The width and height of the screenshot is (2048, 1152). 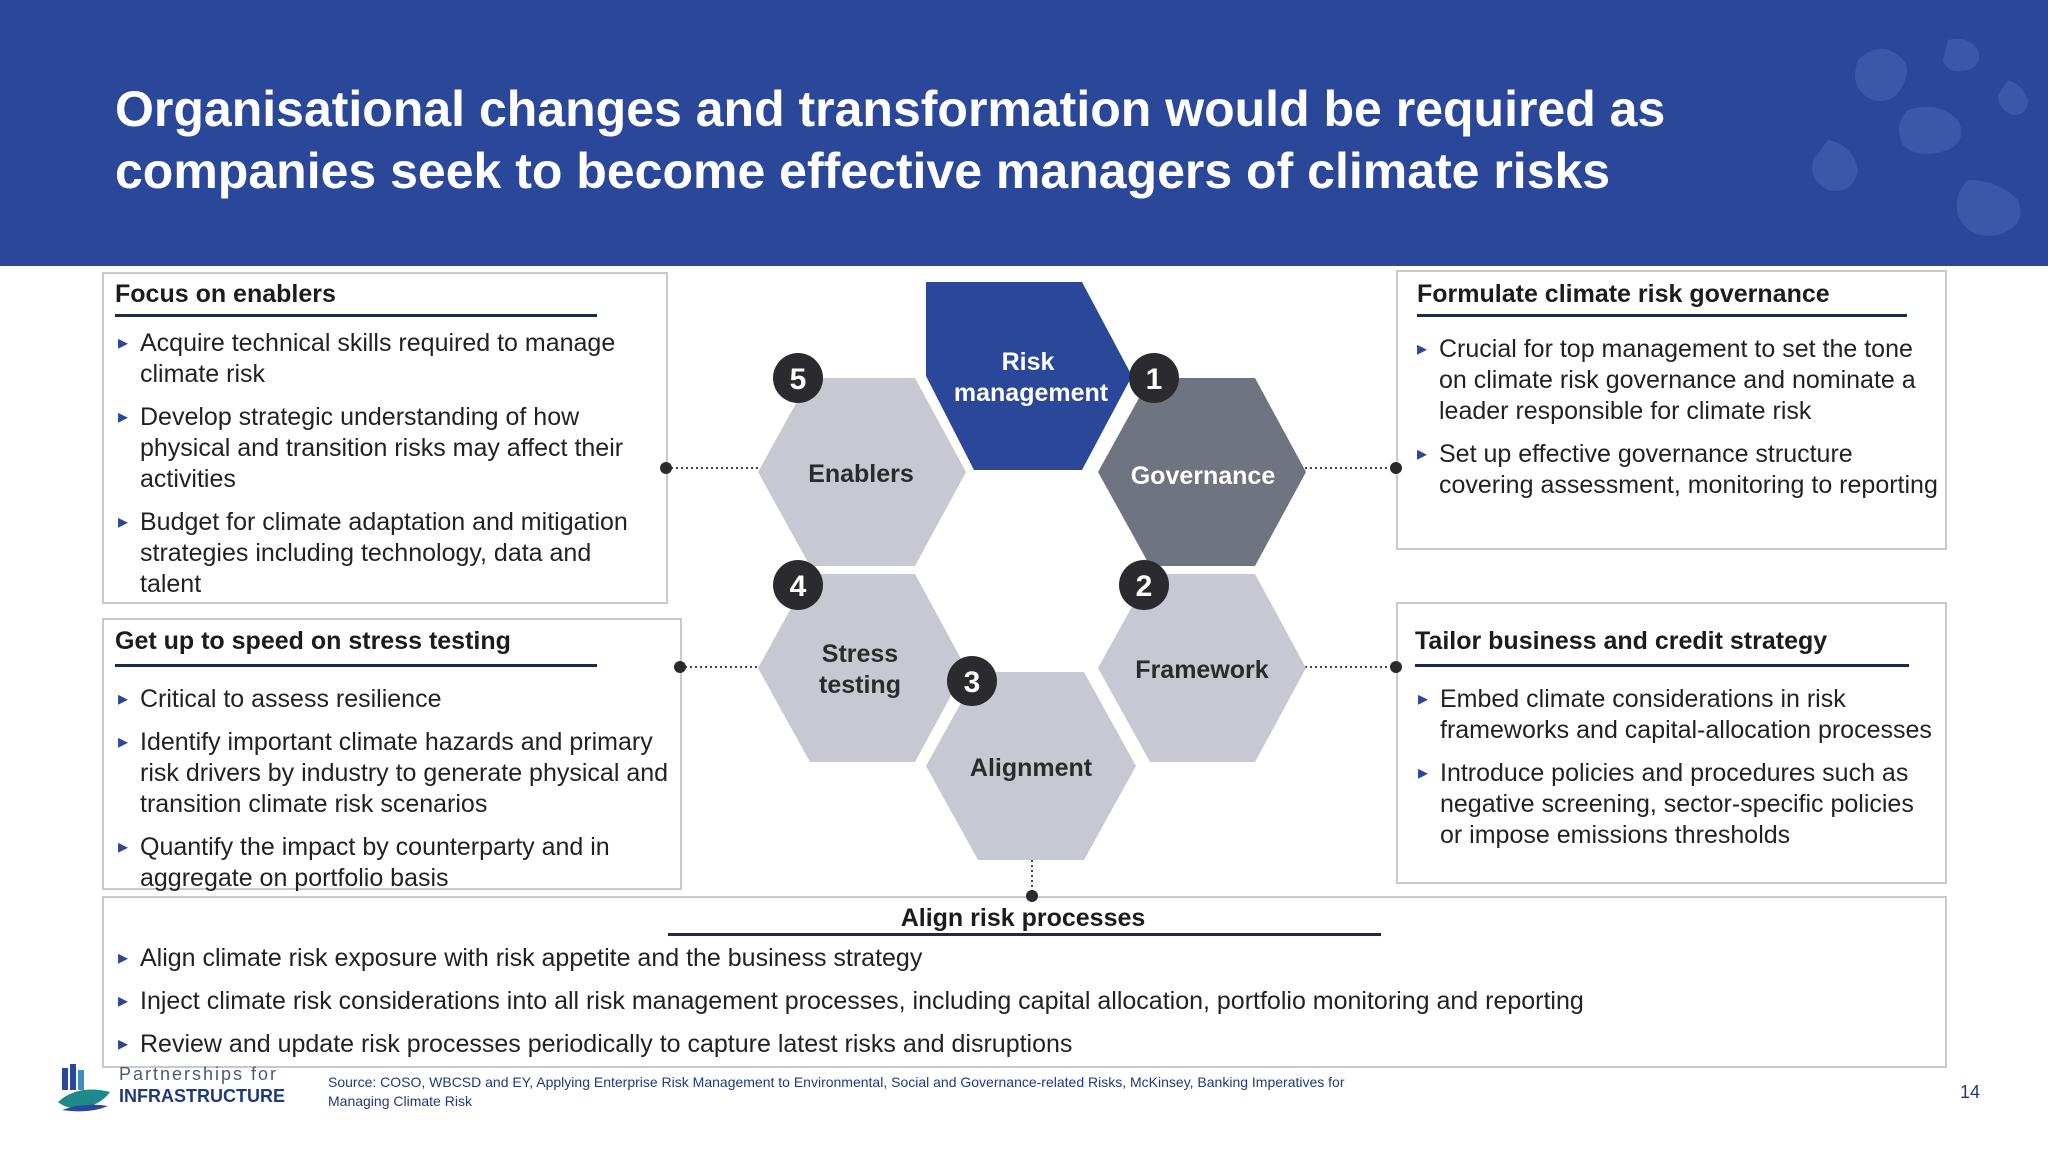 What do you see at coordinates (84, 1088) in the screenshot?
I see `logo-mark-icon` at bounding box center [84, 1088].